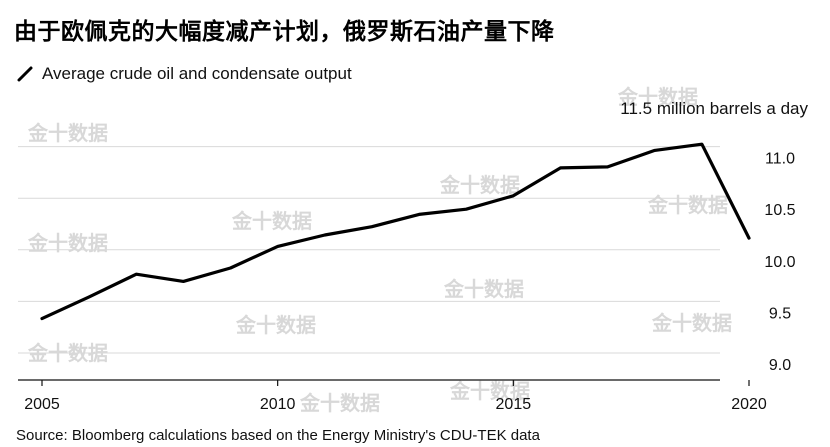 The width and height of the screenshot is (830, 447). What do you see at coordinates (714, 108) in the screenshot?
I see `y-axis-unit-label: 11.5 million barrels a day` at bounding box center [714, 108].